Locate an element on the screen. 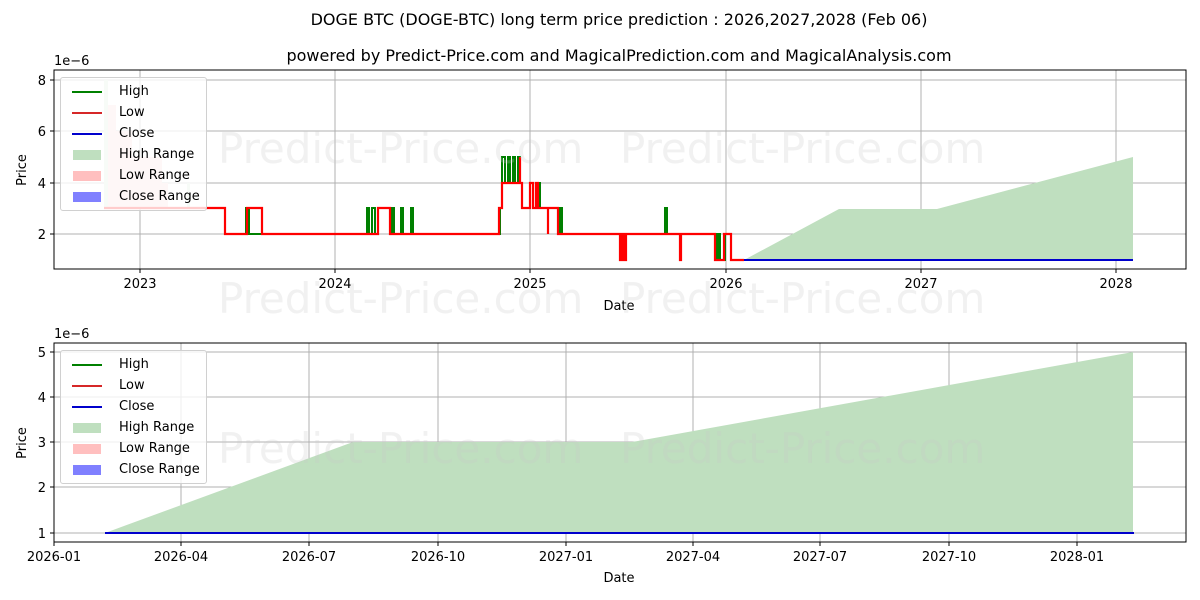 The height and width of the screenshot is (600, 1200). top-x-tick-label: 2028 is located at coordinates (1115, 284).